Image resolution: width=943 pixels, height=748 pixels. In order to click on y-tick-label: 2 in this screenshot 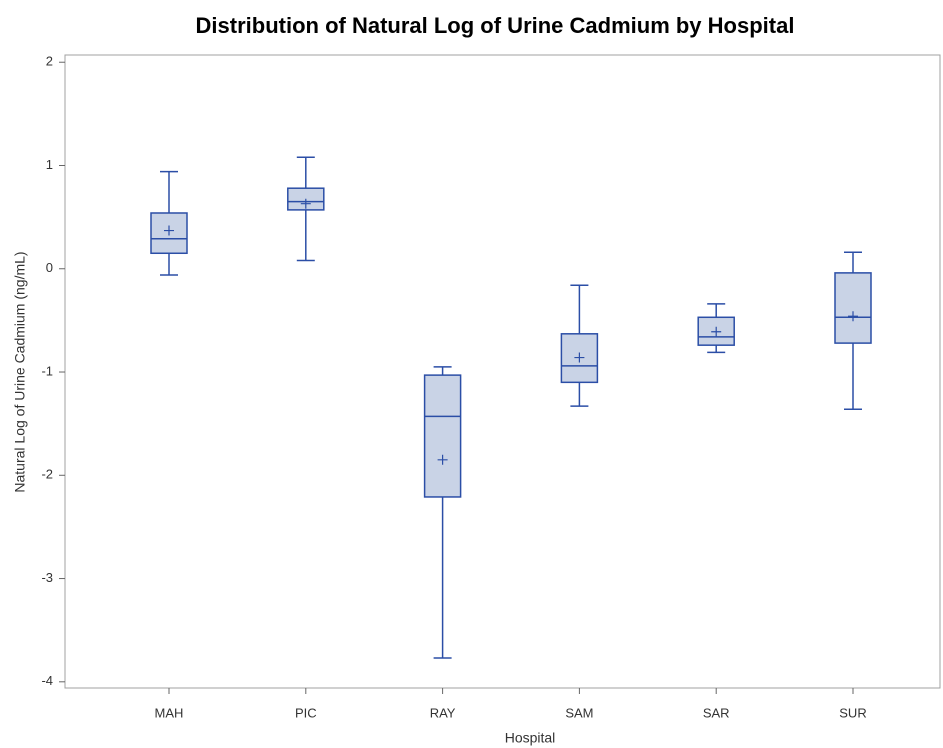, I will do `click(49, 61)`.